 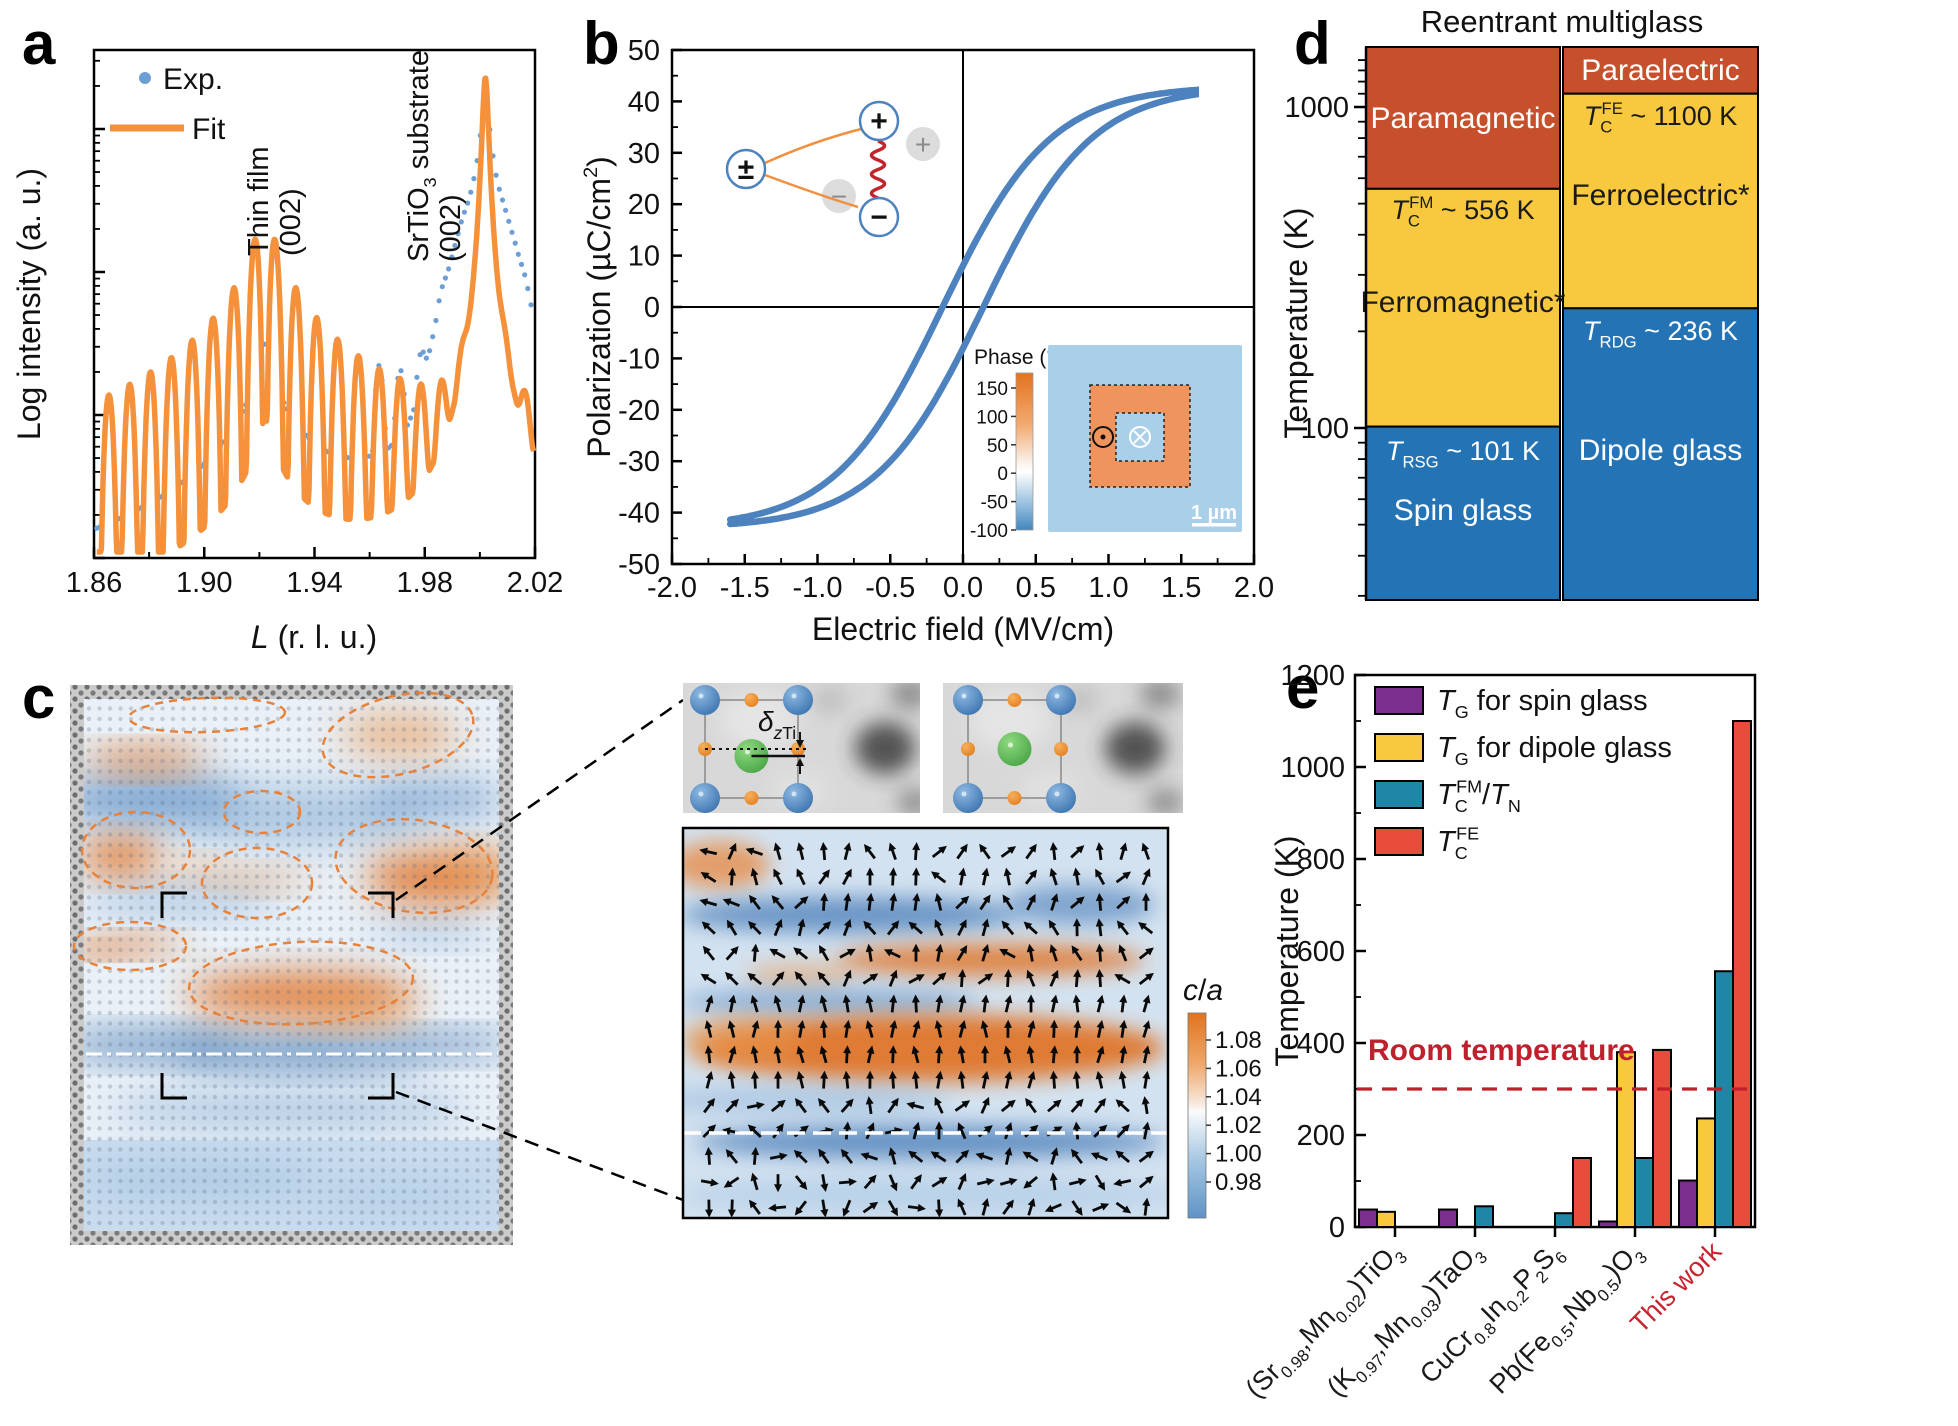 What do you see at coordinates (1660, 195) in the screenshot?
I see `phase-region-label: Ferroelectric*` at bounding box center [1660, 195].